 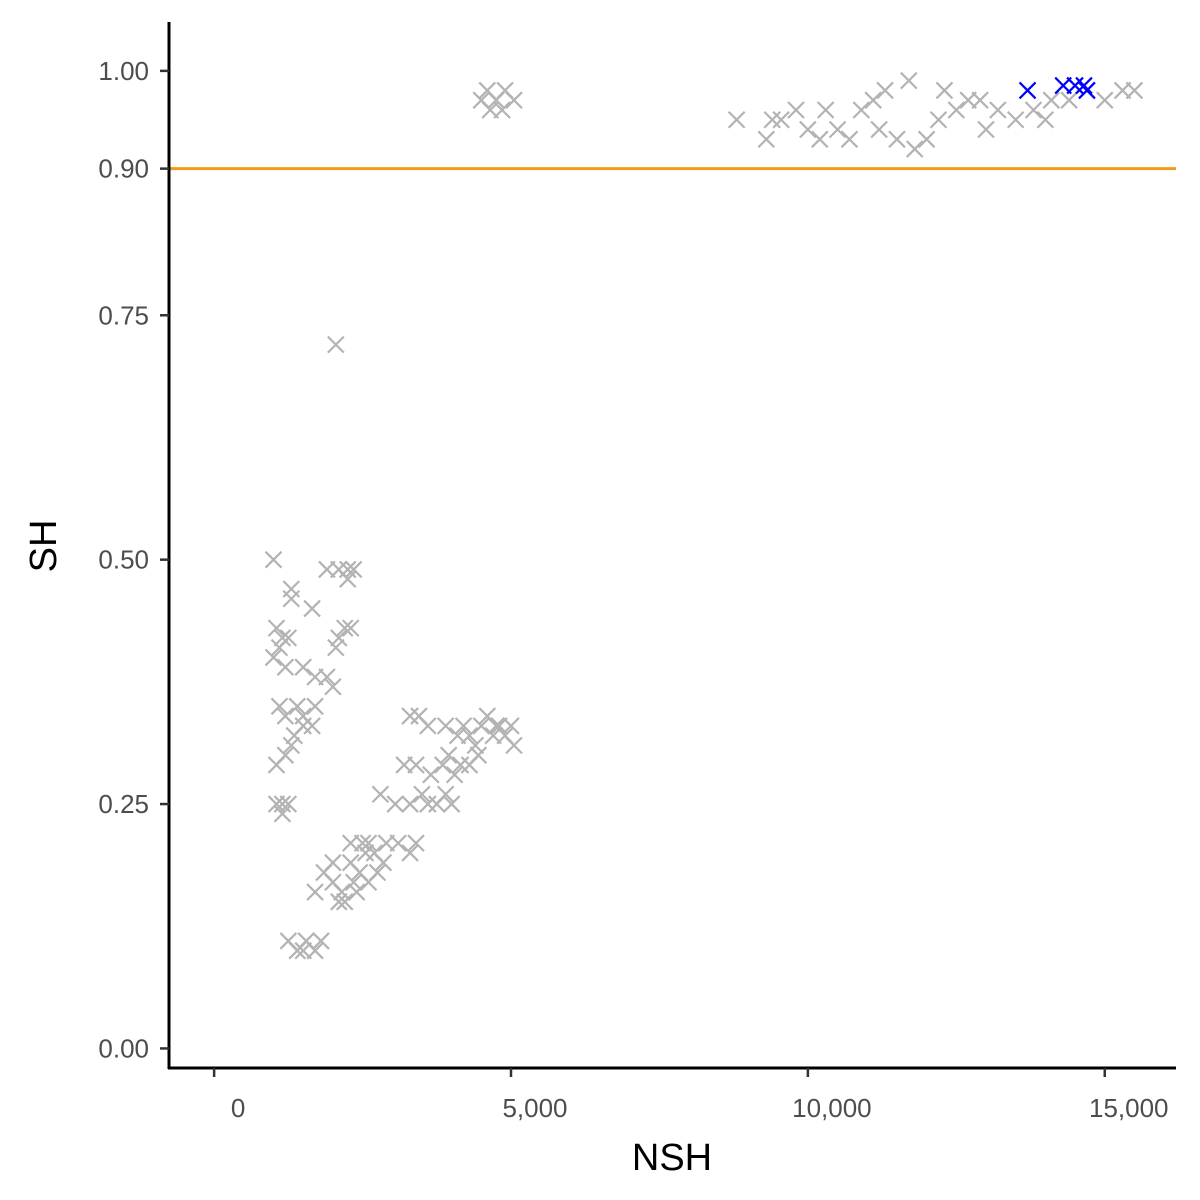 What do you see at coordinates (1129, 1108) in the screenshot?
I see `x-tick-label: 15,000` at bounding box center [1129, 1108].